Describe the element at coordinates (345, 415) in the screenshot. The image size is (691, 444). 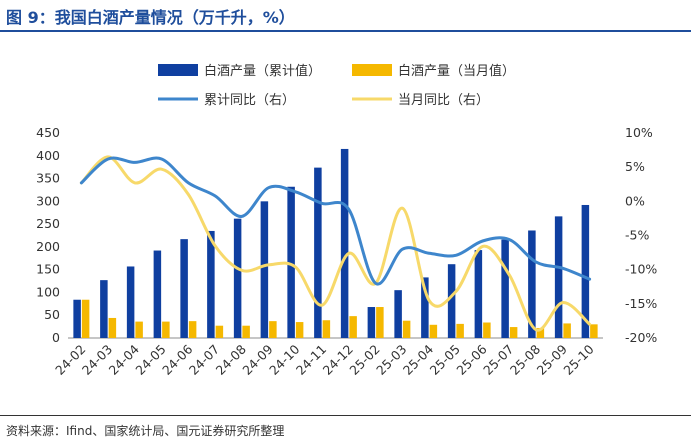
I see `footer-divider` at that location.